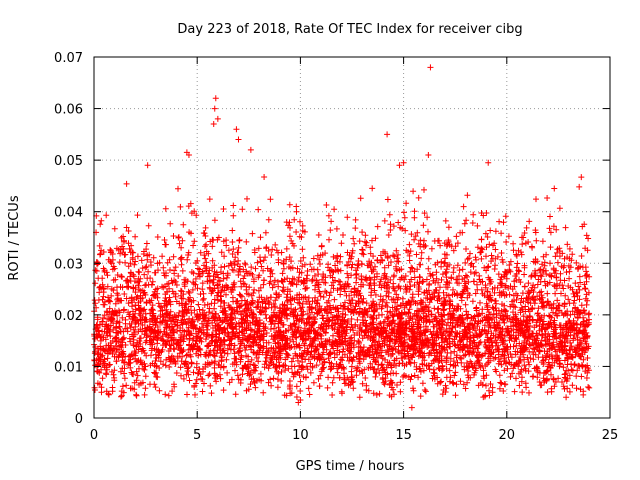 The width and height of the screenshot is (640, 480). What do you see at coordinates (68, 213) in the screenshot?
I see `y-tick-label: 0.04` at bounding box center [68, 213].